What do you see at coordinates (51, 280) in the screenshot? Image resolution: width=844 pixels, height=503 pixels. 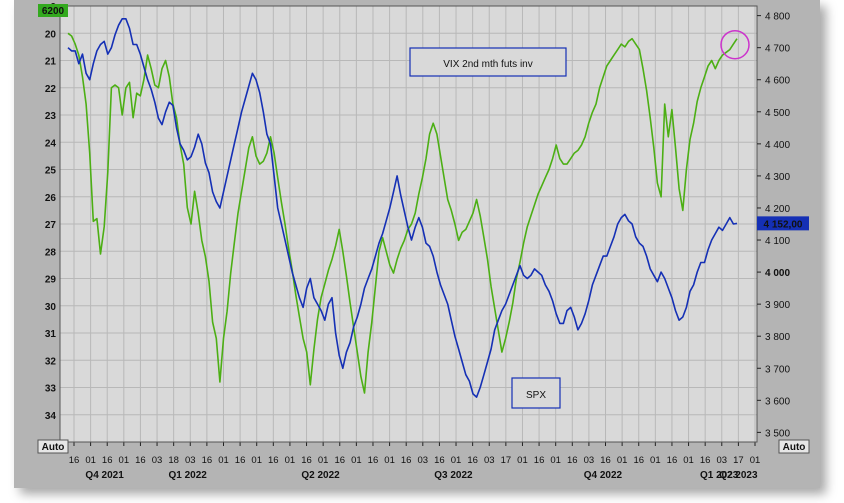 I see `left-axis-label: 29` at bounding box center [51, 280].